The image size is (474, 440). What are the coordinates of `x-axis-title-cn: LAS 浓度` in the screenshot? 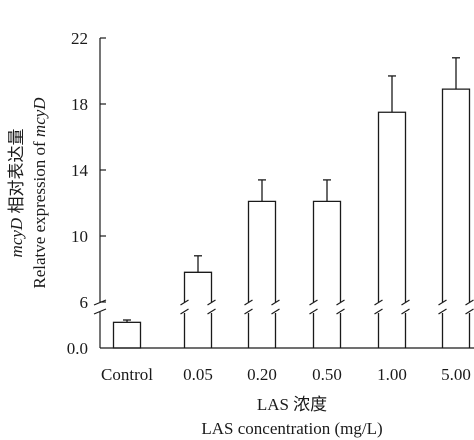 It's located at (292, 404).